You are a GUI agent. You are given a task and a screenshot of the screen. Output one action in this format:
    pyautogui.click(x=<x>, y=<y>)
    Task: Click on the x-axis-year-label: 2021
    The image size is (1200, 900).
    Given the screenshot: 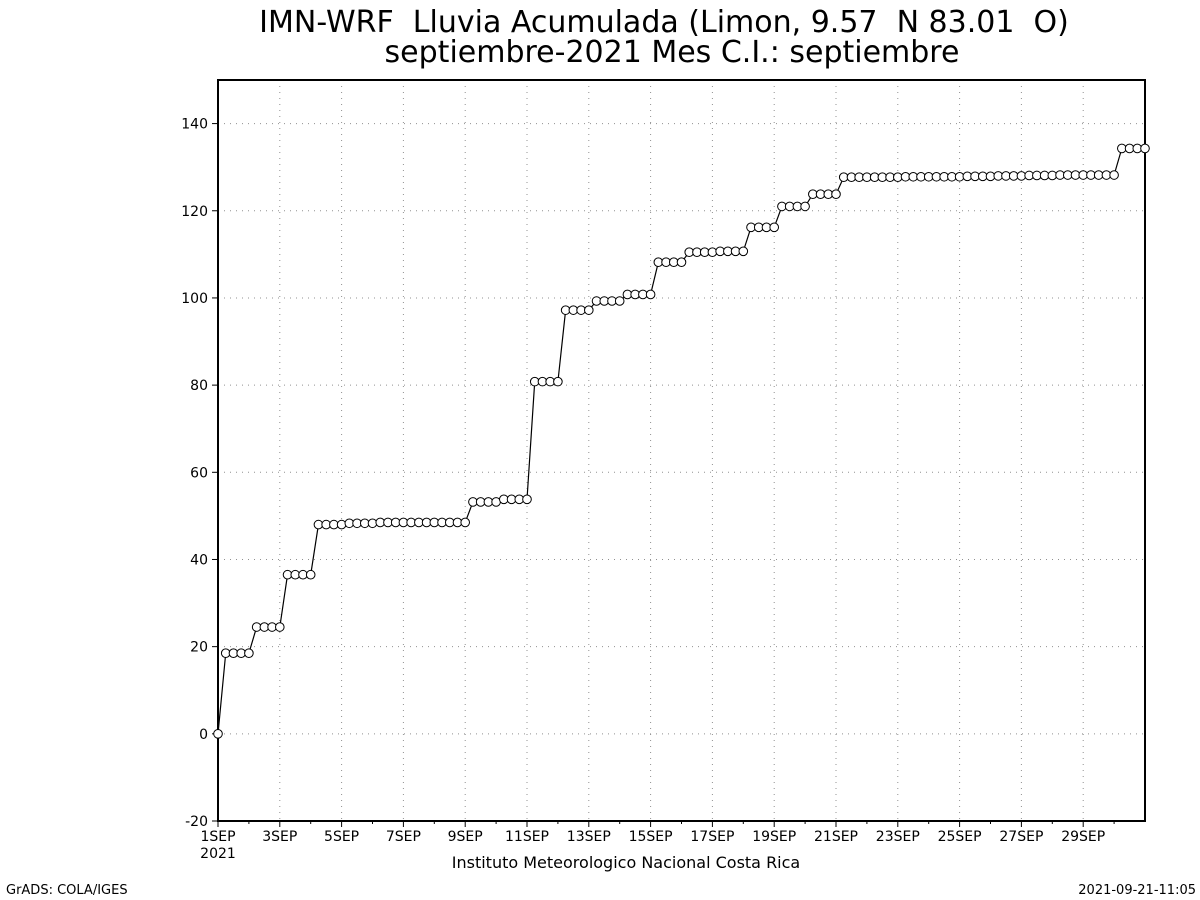 What is the action you would take?
    pyautogui.click(x=218, y=854)
    